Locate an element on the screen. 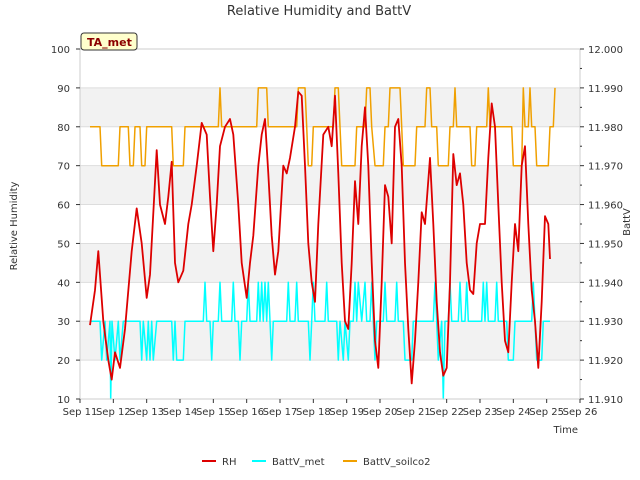  y-tick-label-right: 11.920 is located at coordinates (605, 361).